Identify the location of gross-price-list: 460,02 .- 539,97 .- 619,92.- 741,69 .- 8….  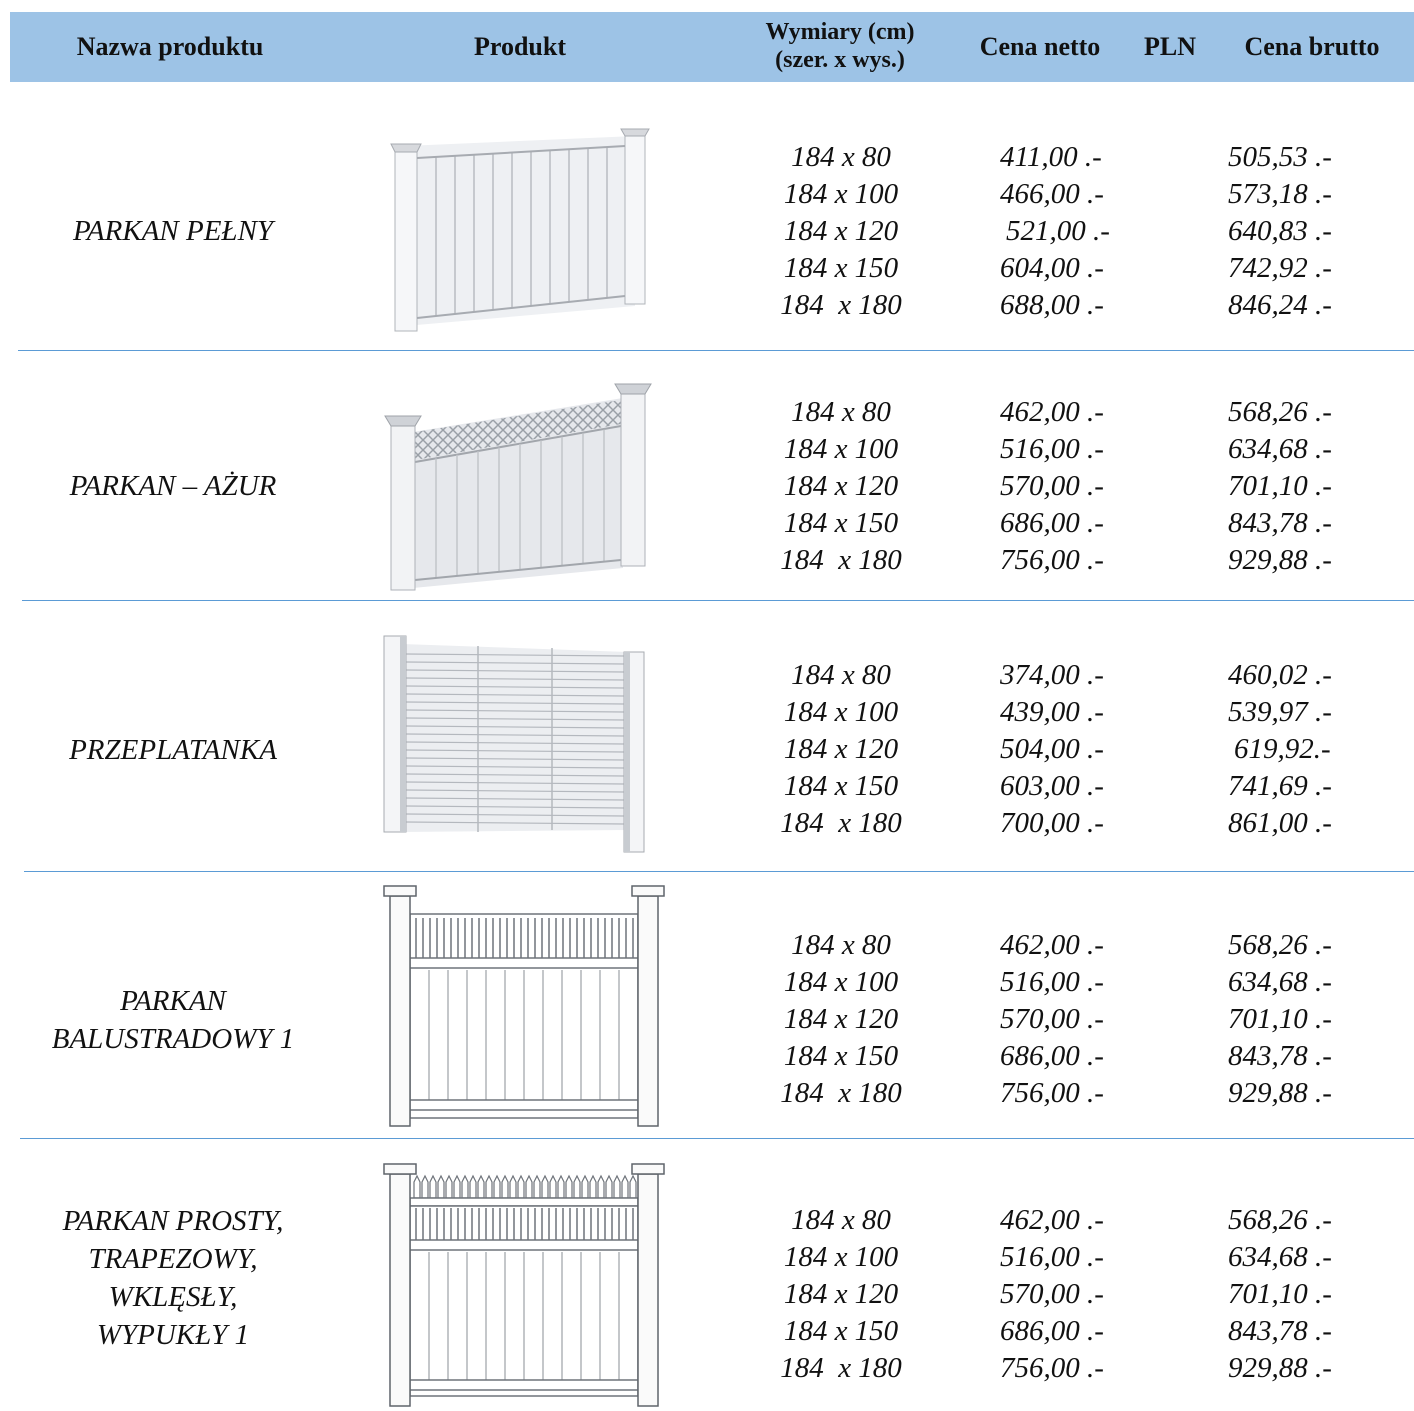
(1298, 749).